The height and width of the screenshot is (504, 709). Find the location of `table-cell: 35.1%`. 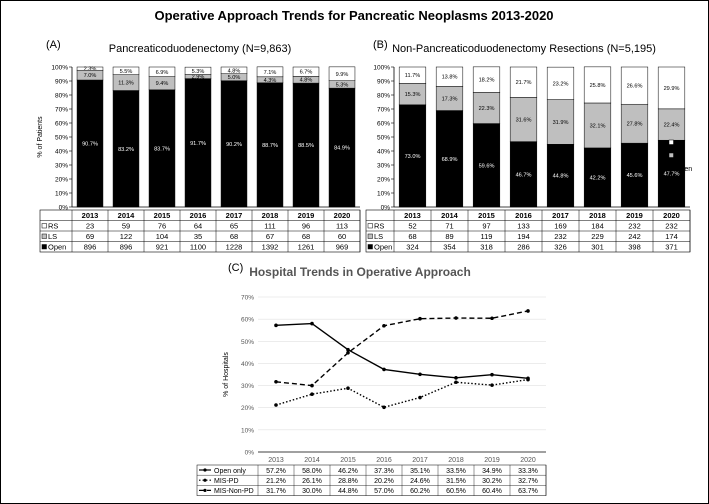

table-cell: 35.1% is located at coordinates (420, 471).